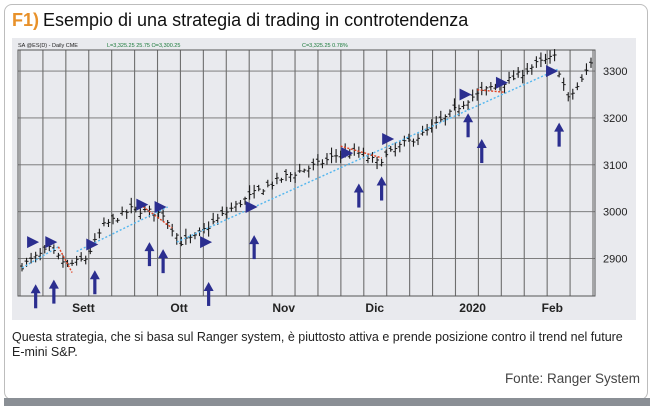 This screenshot has height=408, width=654. Describe the element at coordinates (178, 308) in the screenshot. I see `x-tick-label: Ott` at that location.